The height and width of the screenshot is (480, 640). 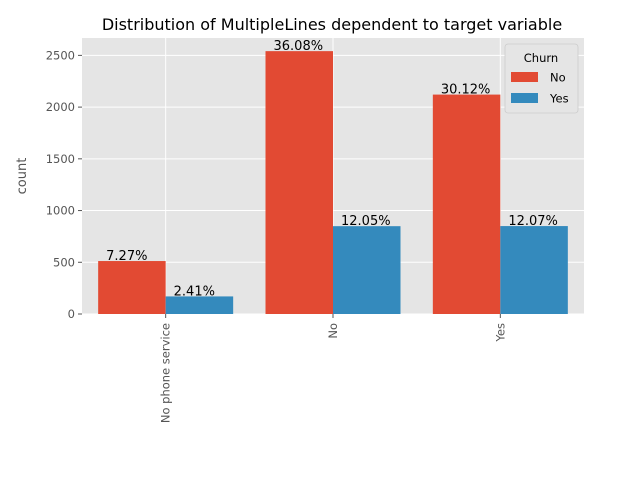 I want to click on y-tick-label: 500, so click(x=64, y=262).